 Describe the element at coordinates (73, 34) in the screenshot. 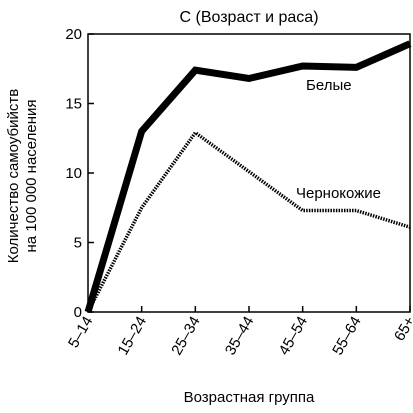

I see `y-tick-label: 20` at that location.